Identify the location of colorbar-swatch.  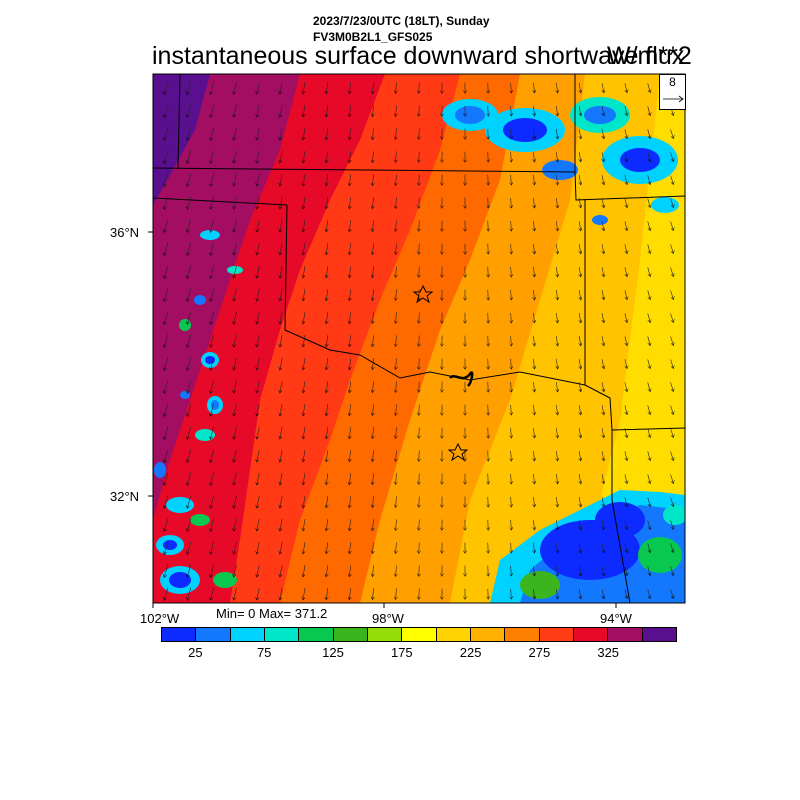
(453, 634).